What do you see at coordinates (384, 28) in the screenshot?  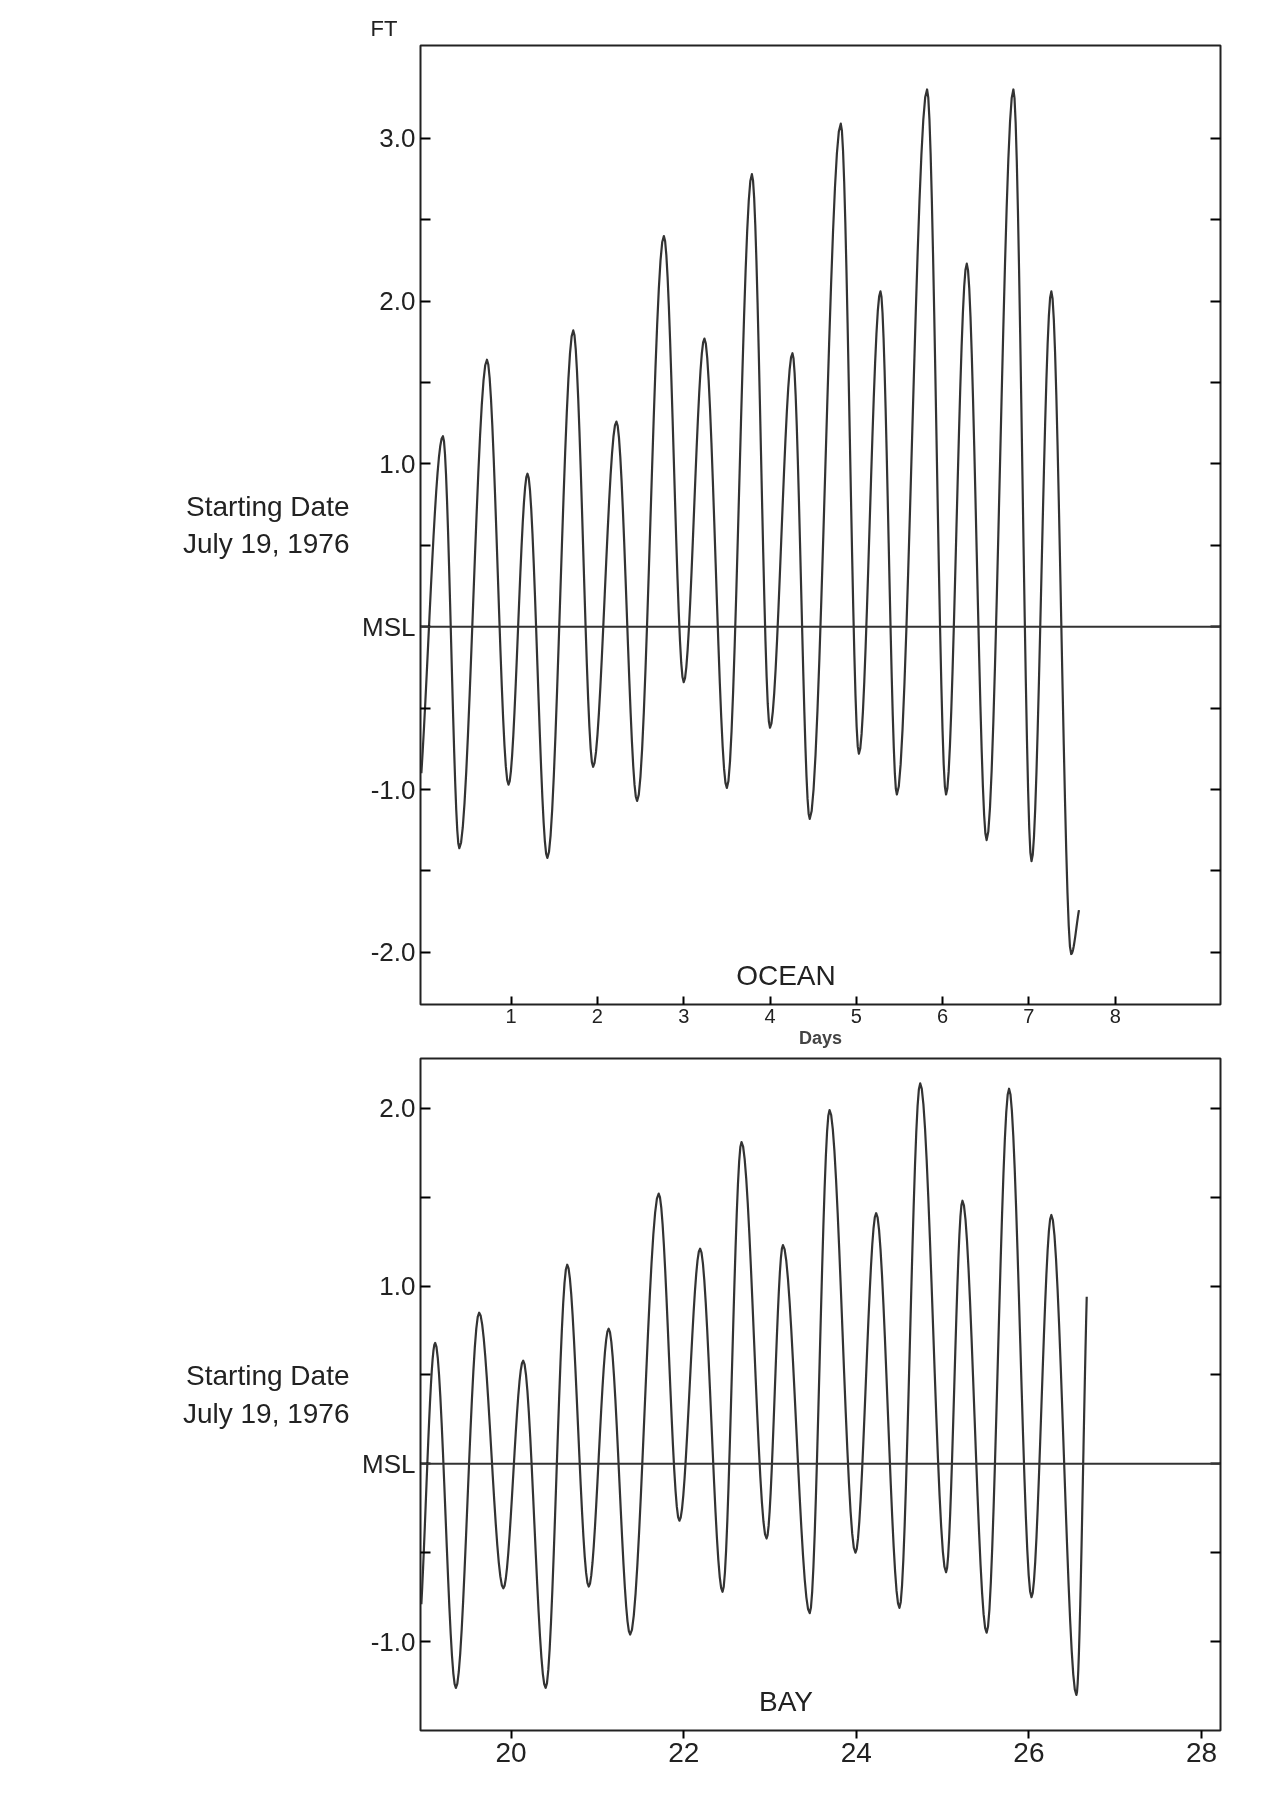 I see `y-axis-title: FT` at bounding box center [384, 28].